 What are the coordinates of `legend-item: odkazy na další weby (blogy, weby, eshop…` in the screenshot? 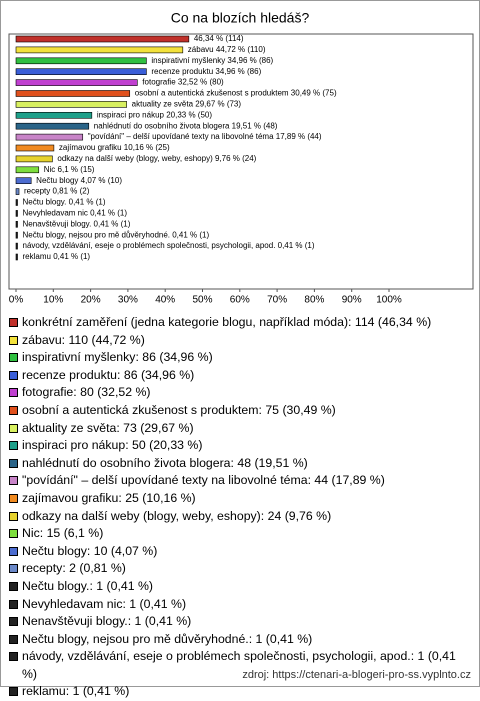 It's located at (240, 517).